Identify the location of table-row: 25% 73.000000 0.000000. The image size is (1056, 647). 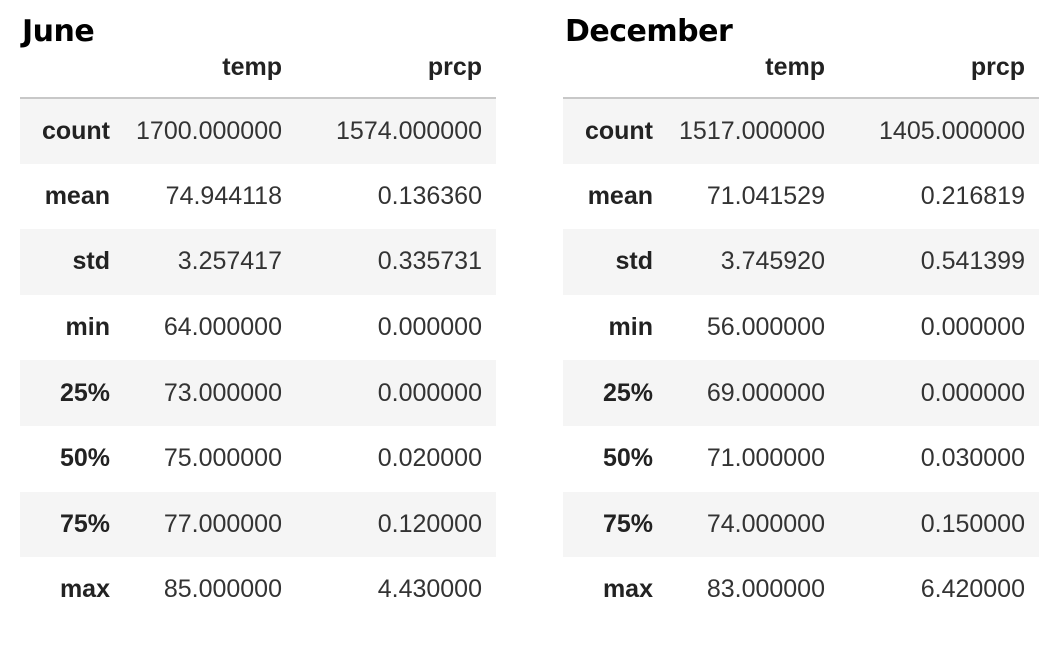
(258, 393).